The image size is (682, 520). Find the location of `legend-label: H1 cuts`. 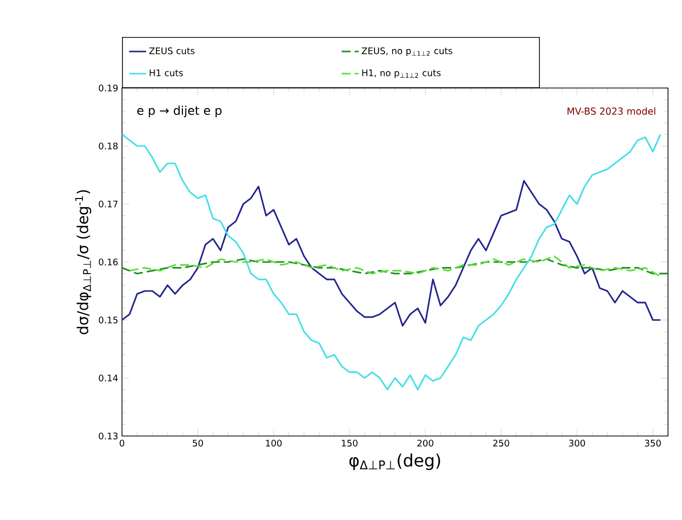

legend-label: H1 cuts is located at coordinates (166, 73).